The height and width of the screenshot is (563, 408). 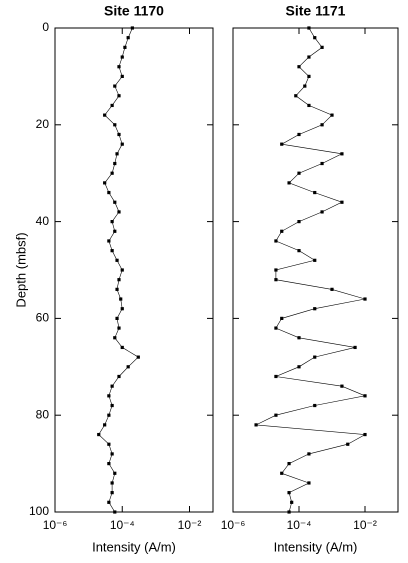 I want to click on y-tick-label: 60, so click(x=43, y=318).